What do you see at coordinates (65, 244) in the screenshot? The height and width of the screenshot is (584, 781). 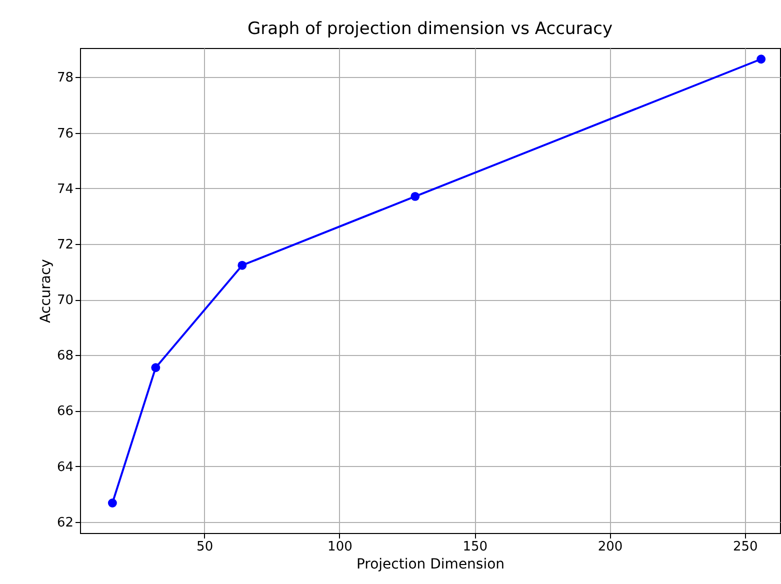 I see `y-tick-label: 72` at bounding box center [65, 244].